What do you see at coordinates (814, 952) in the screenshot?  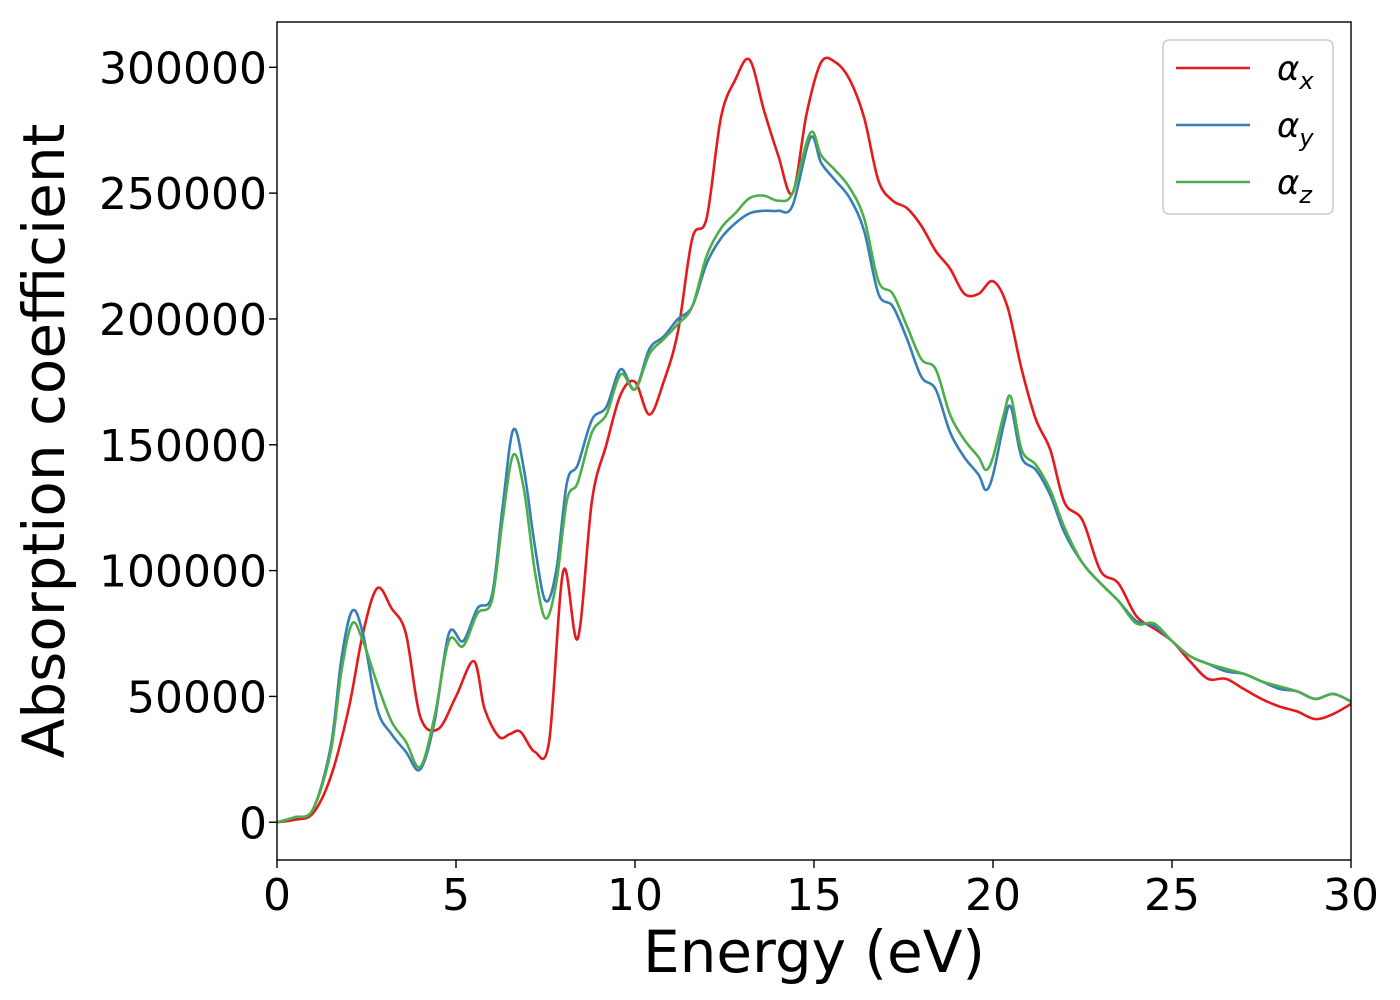 I see `x-axis-title: Energy (eV)` at bounding box center [814, 952].